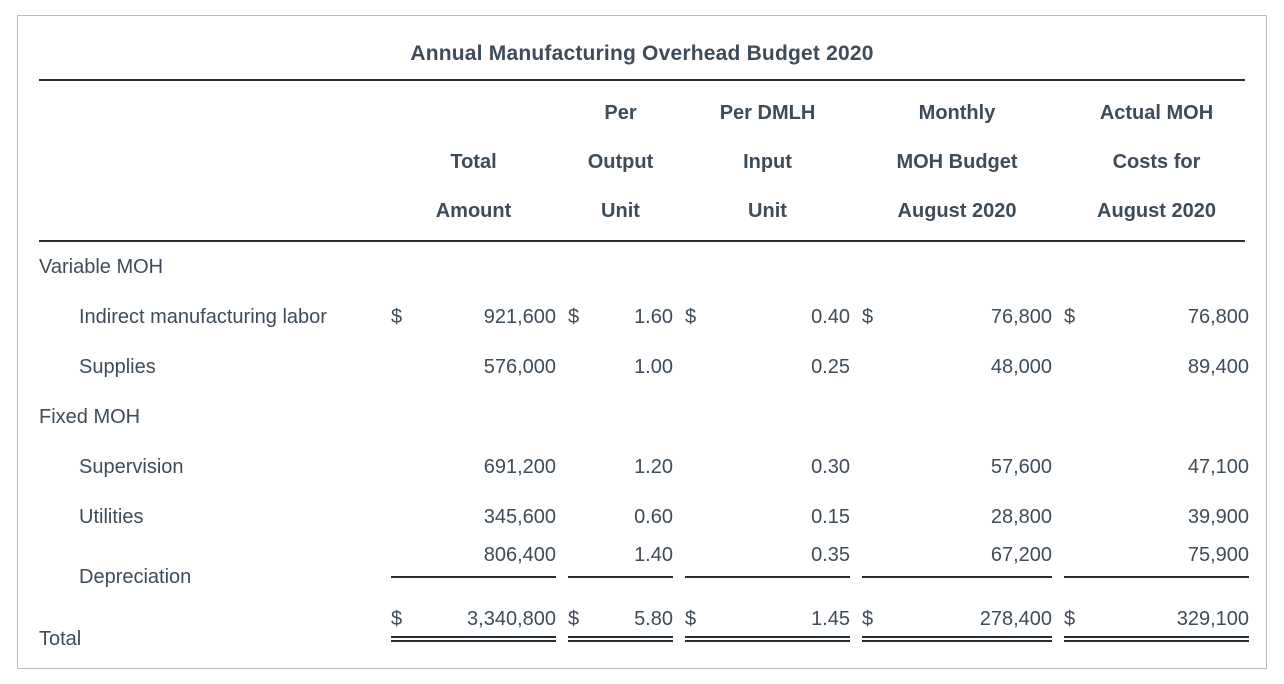 This screenshot has height=684, width=1284. Describe the element at coordinates (60, 639) in the screenshot. I see `row-label: Total` at that location.